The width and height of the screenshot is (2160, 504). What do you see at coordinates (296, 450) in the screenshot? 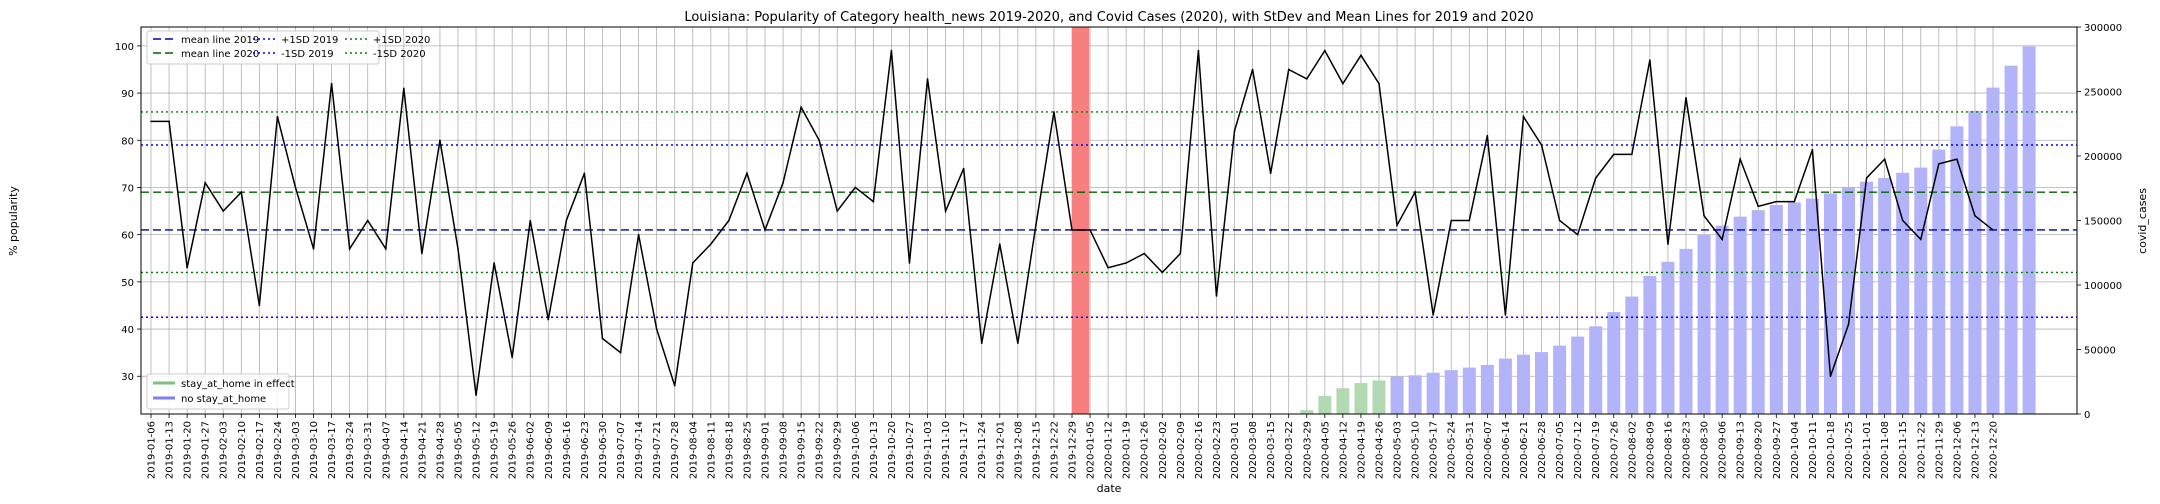
I see `x-tick-label: 2019-03-03` at bounding box center [296, 450].